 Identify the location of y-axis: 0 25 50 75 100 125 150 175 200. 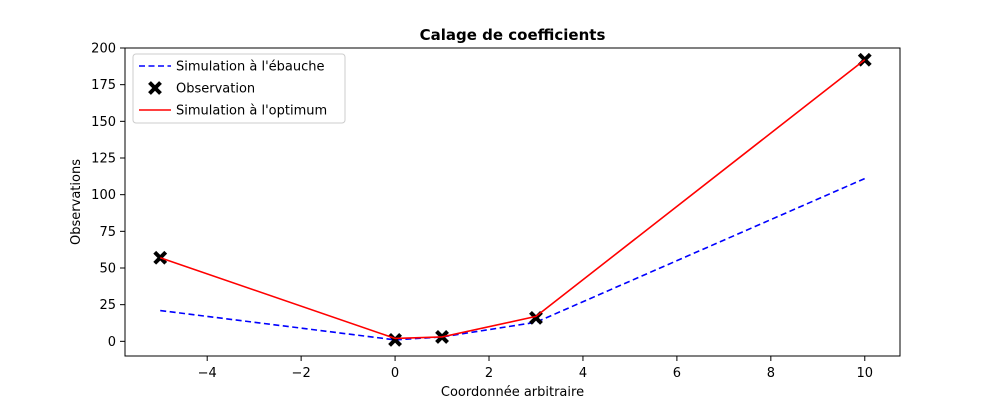
(108, 196).